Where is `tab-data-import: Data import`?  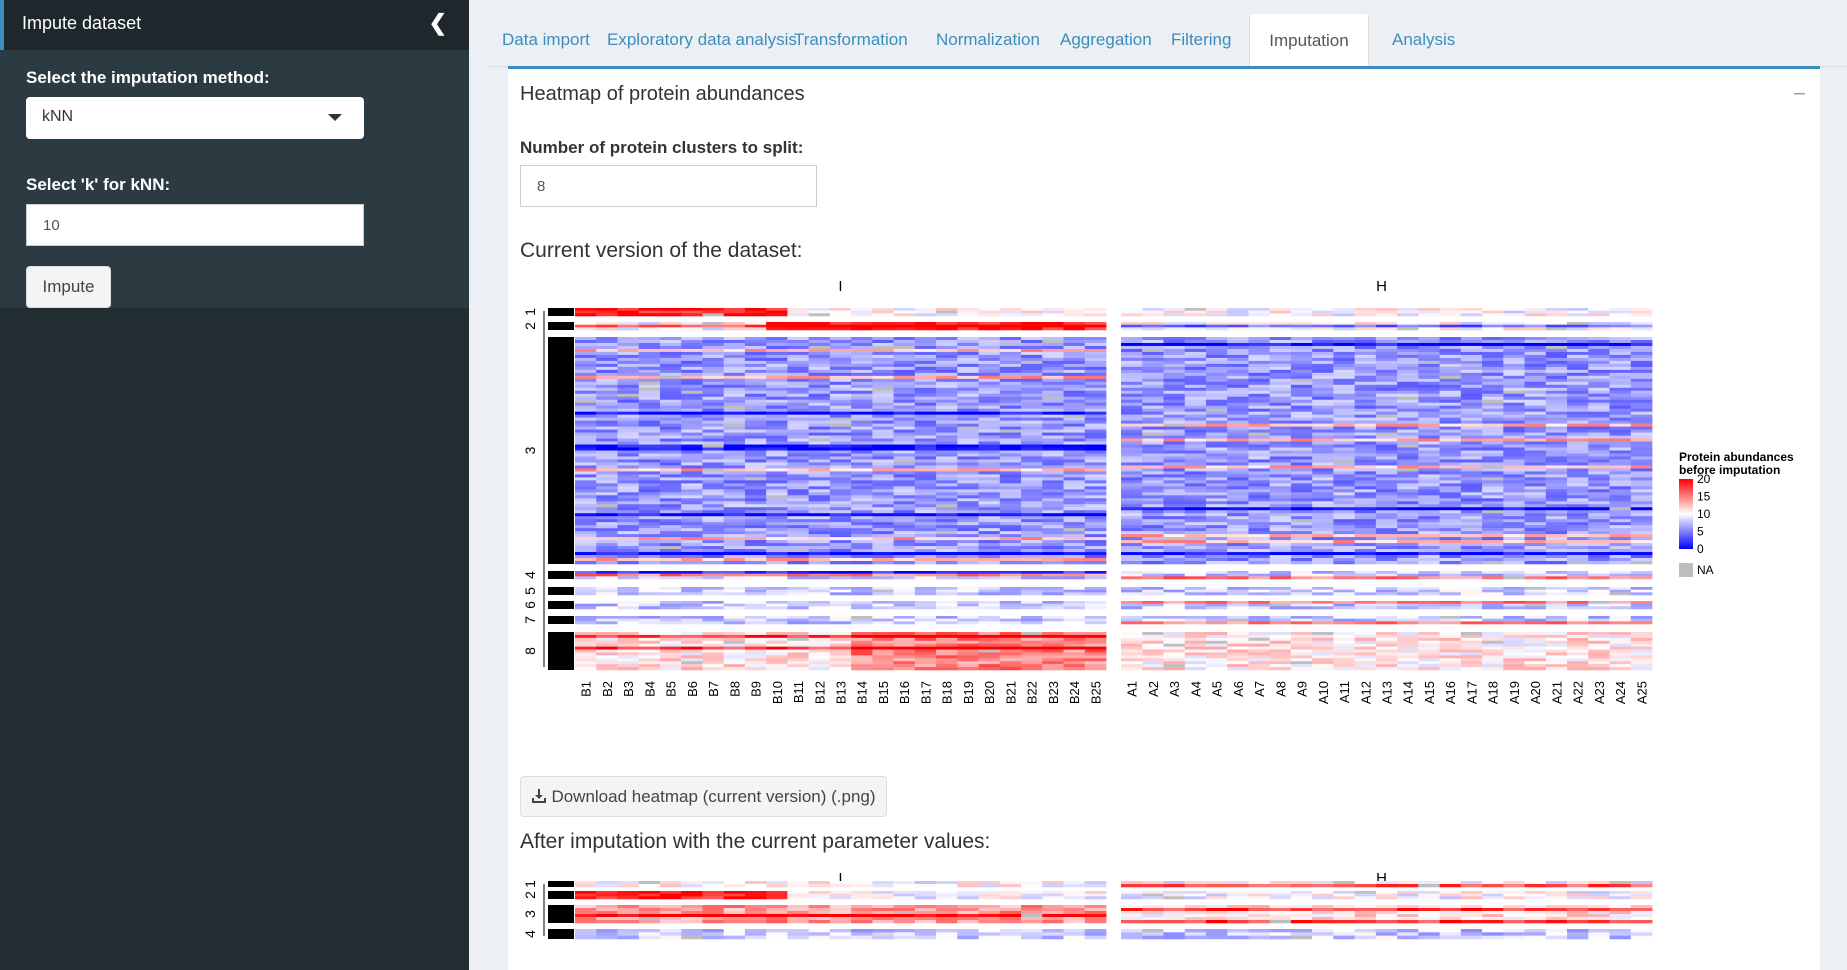 tab-data-import: Data import is located at coordinates (546, 39).